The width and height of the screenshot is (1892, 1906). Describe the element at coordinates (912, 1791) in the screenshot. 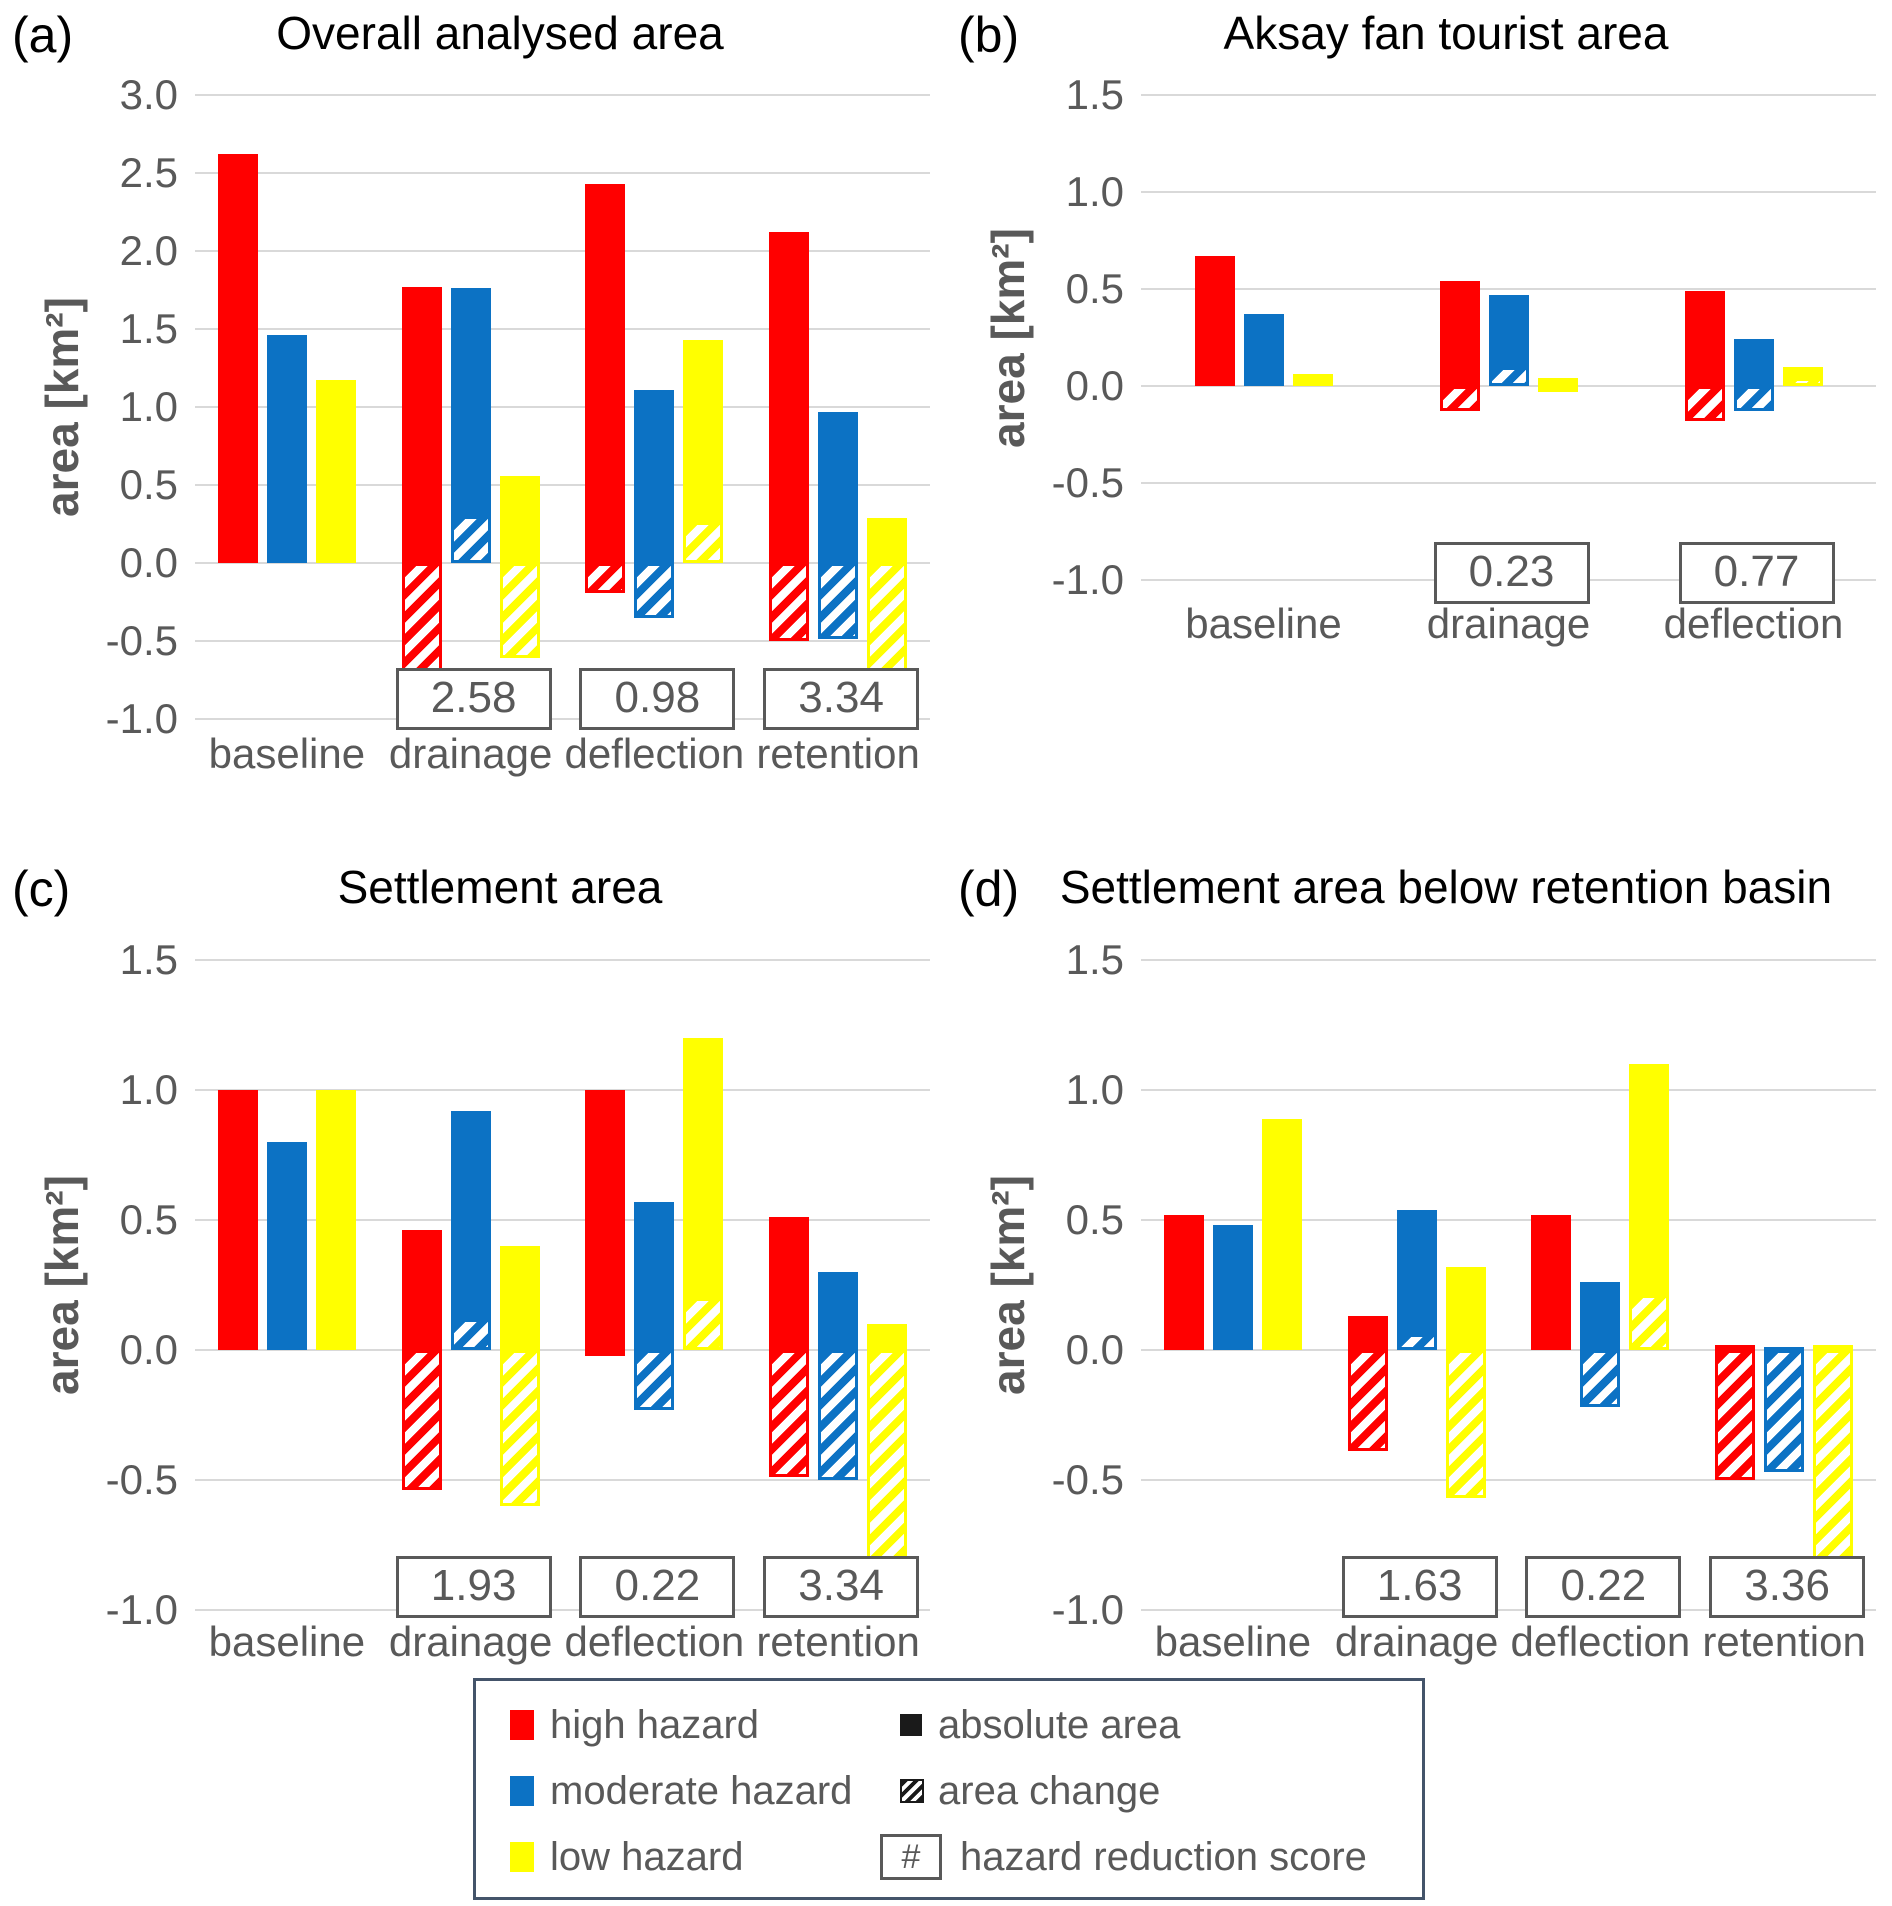

I see `hatched-square-icon` at that location.